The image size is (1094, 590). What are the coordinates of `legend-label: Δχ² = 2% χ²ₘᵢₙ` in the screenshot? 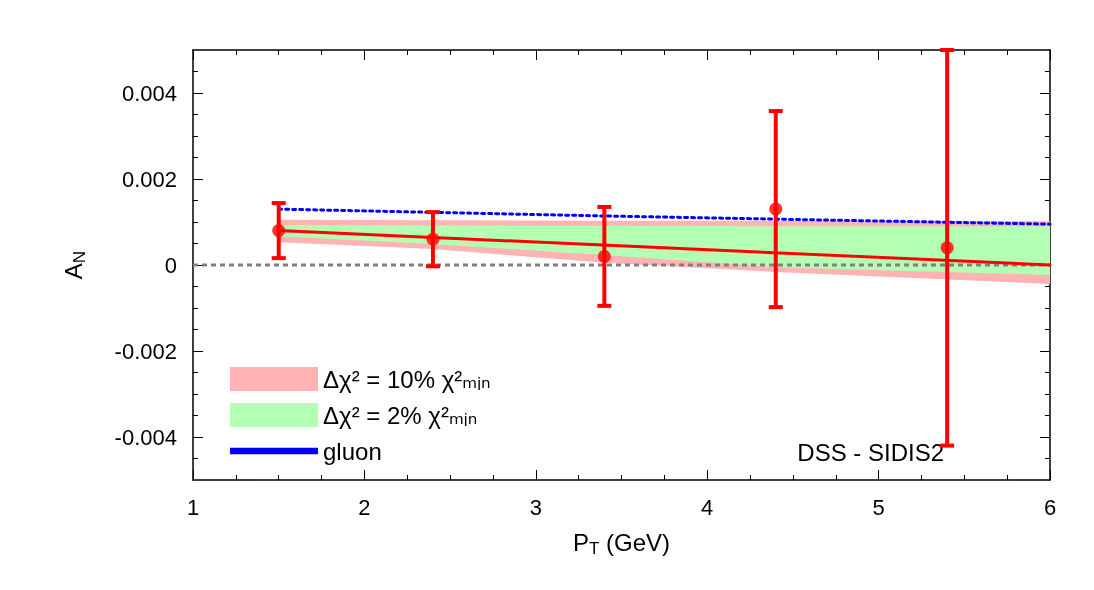 It's located at (400, 415).